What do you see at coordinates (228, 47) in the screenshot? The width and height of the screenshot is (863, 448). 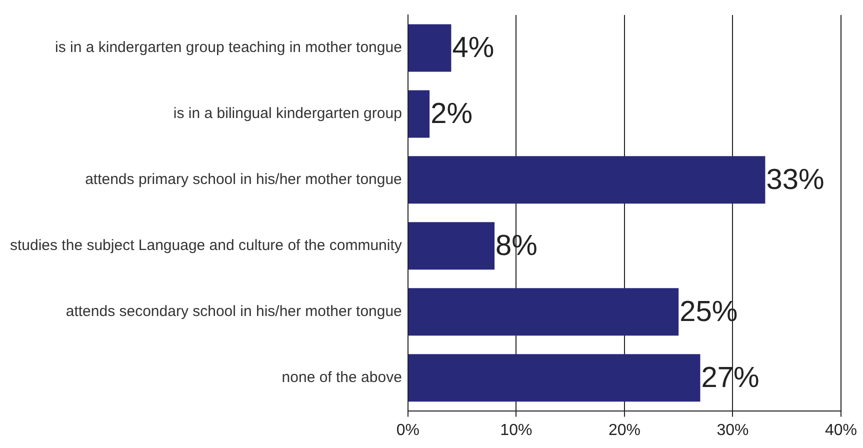 I see `y-tick-label: is in a kindergarten group teaching in mother tongue` at bounding box center [228, 47].